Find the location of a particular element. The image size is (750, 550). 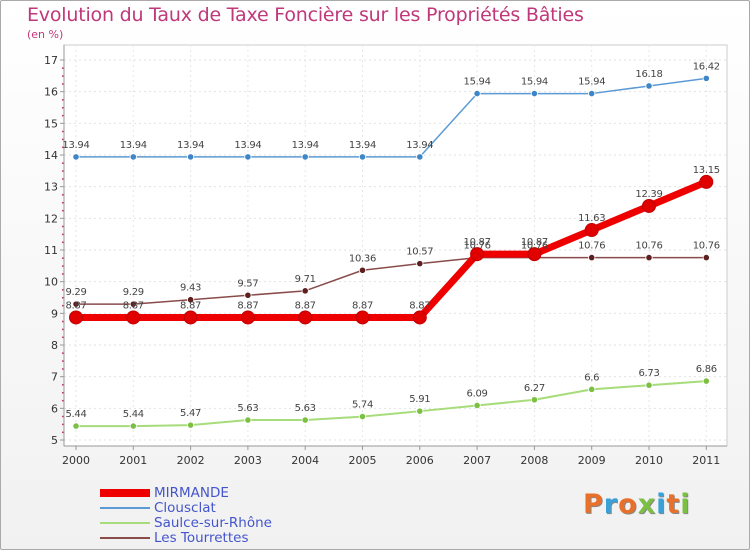

data-label-mirmande: 12.39 is located at coordinates (648, 194).